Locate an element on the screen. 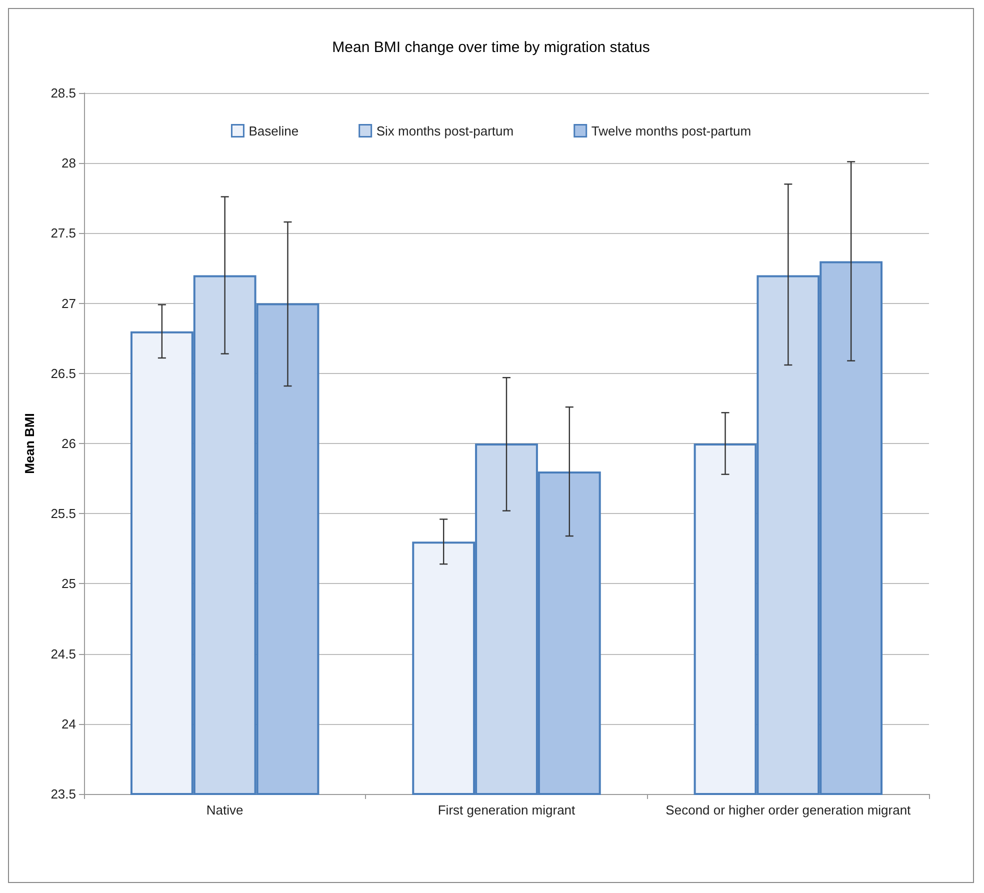  y-tick-label: 27 is located at coordinates (69, 303).